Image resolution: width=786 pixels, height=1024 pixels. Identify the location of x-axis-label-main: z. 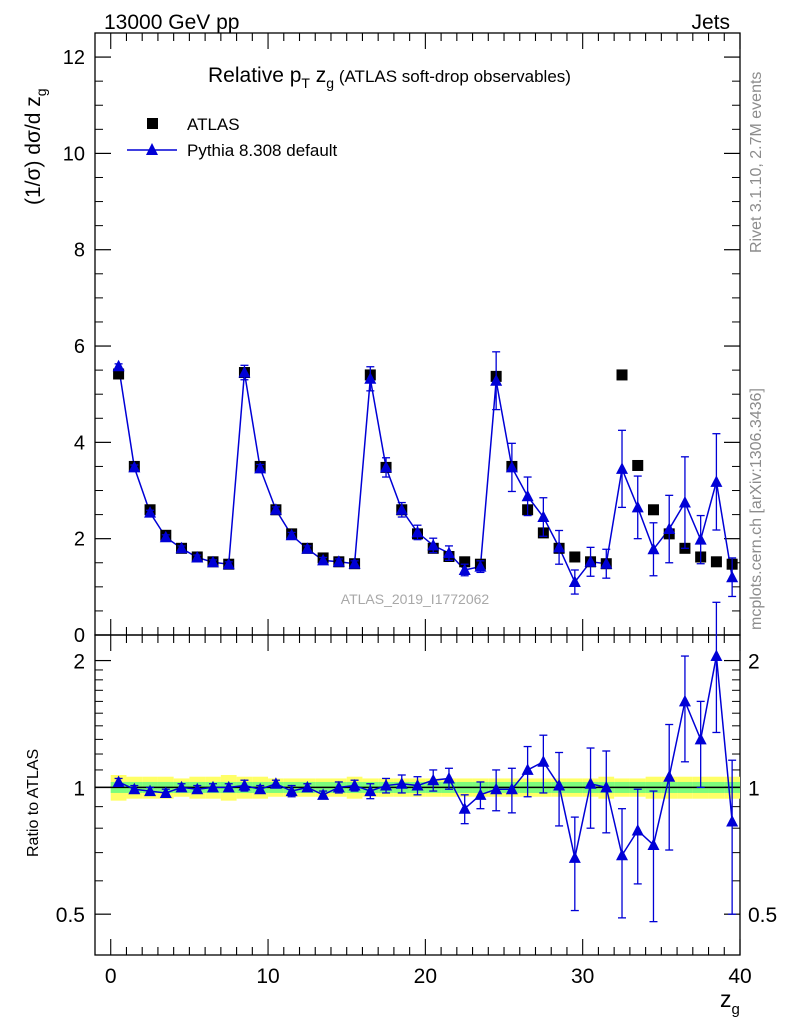
(726, 999).